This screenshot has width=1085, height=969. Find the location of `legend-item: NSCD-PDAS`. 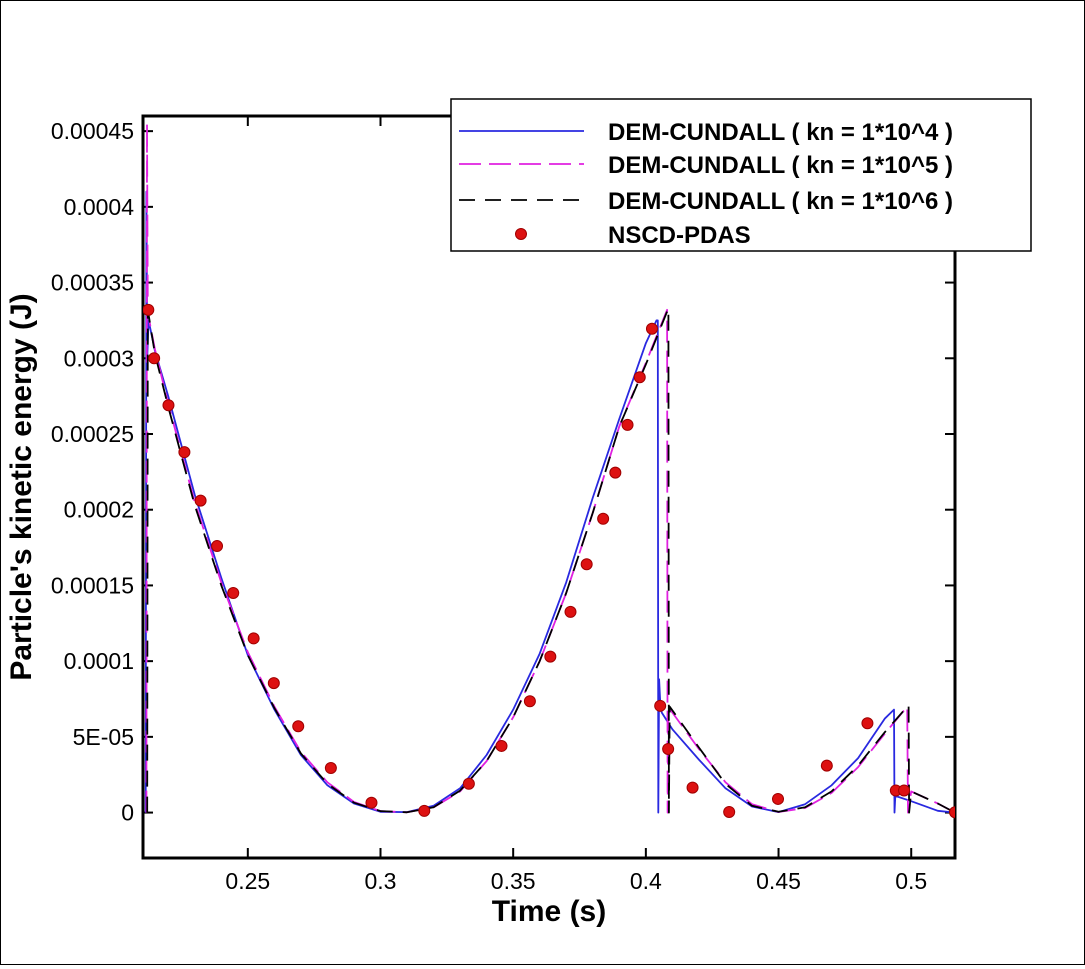

legend-item: NSCD-PDAS is located at coordinates (633, 235).